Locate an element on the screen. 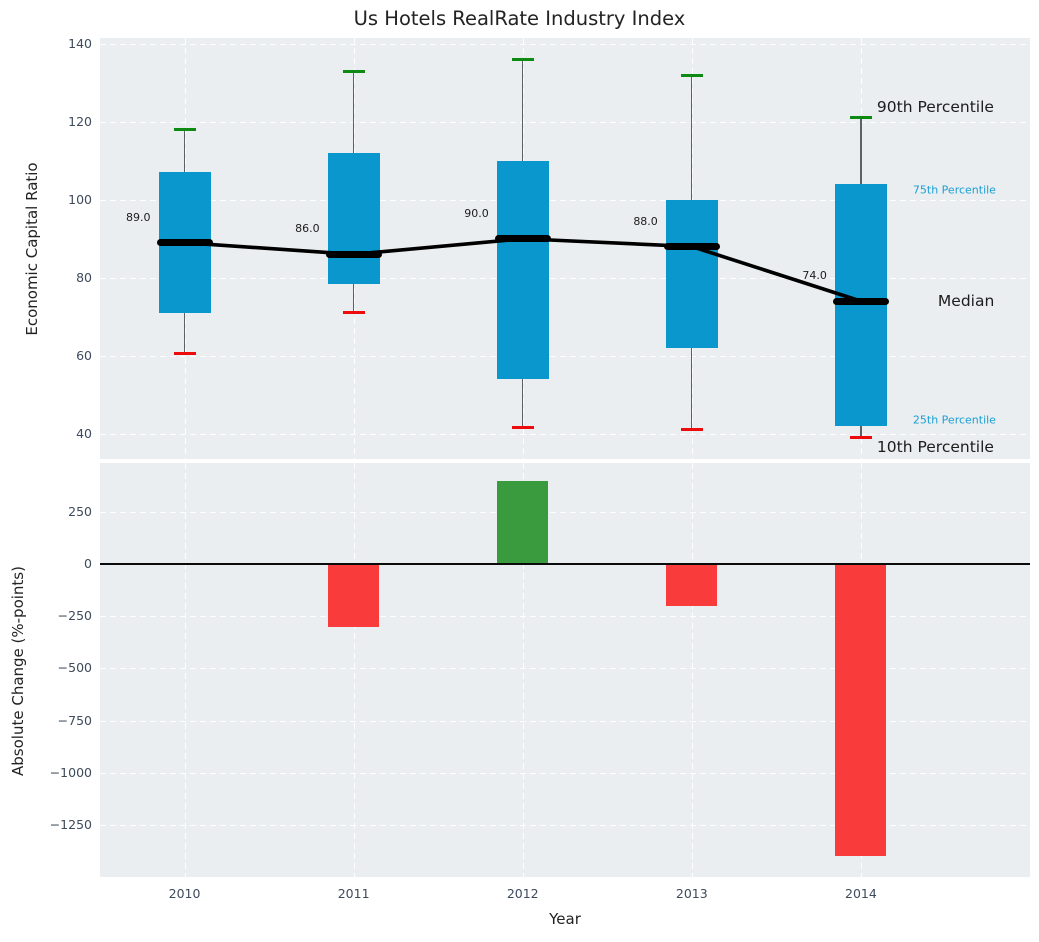 The width and height of the screenshot is (1039, 942). box-2013 is located at coordinates (691, 273).